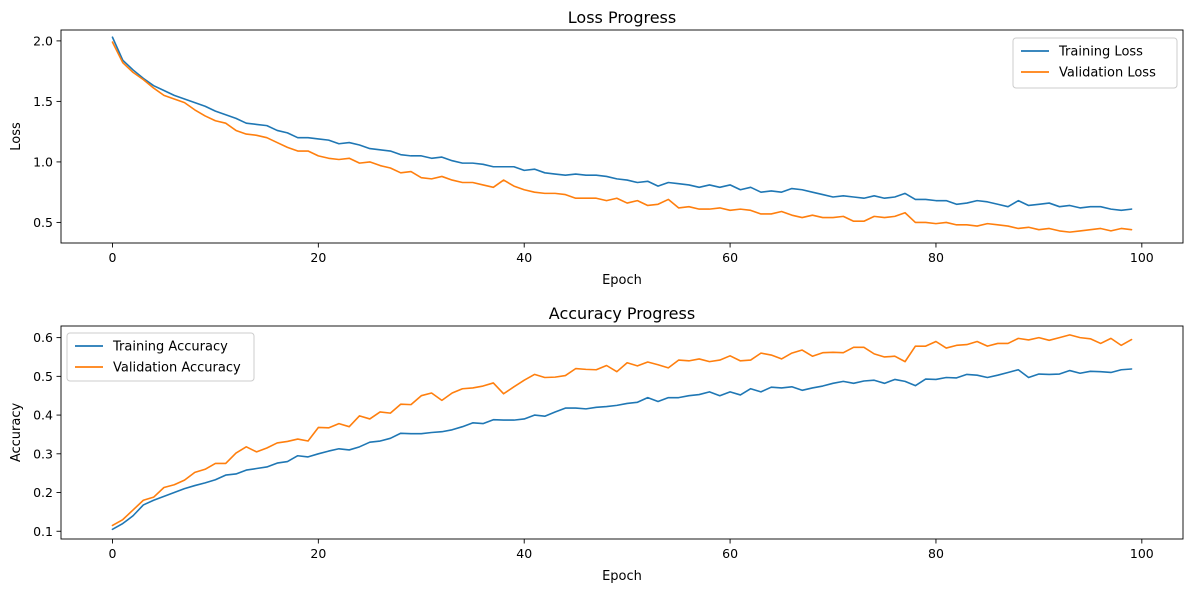 The height and width of the screenshot is (590, 1189). I want to click on chart-2-x-tick-label: 100, so click(1142, 553).